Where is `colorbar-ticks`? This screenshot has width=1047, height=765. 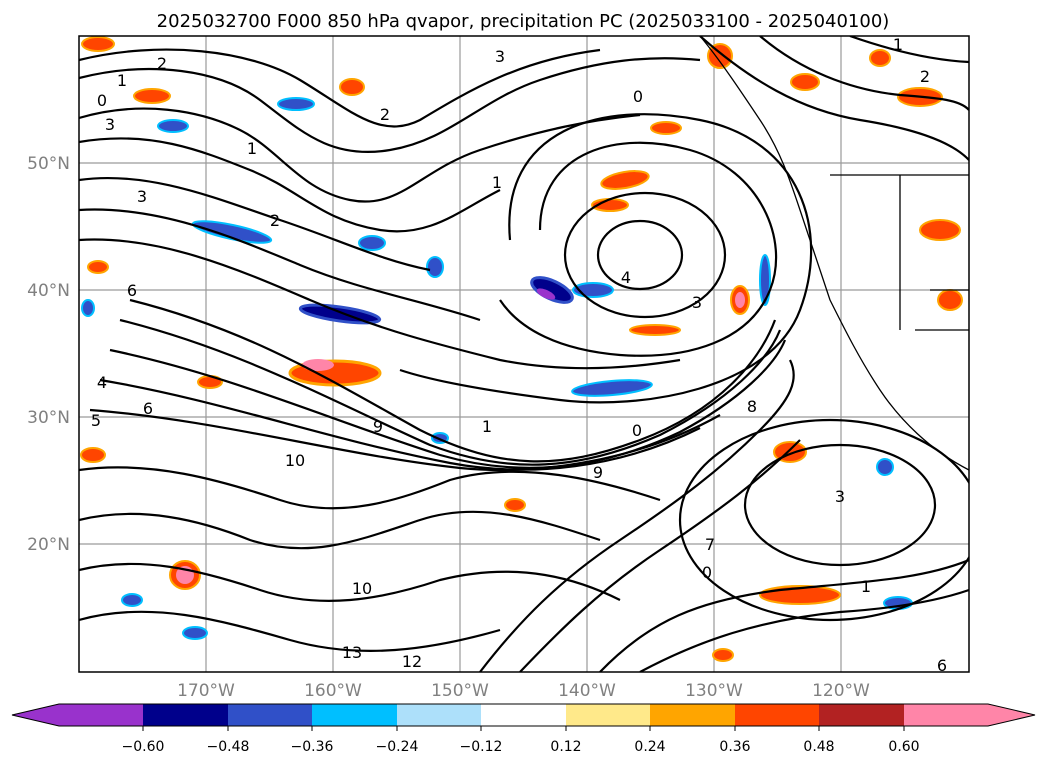 colorbar-ticks is located at coordinates (523, 728).